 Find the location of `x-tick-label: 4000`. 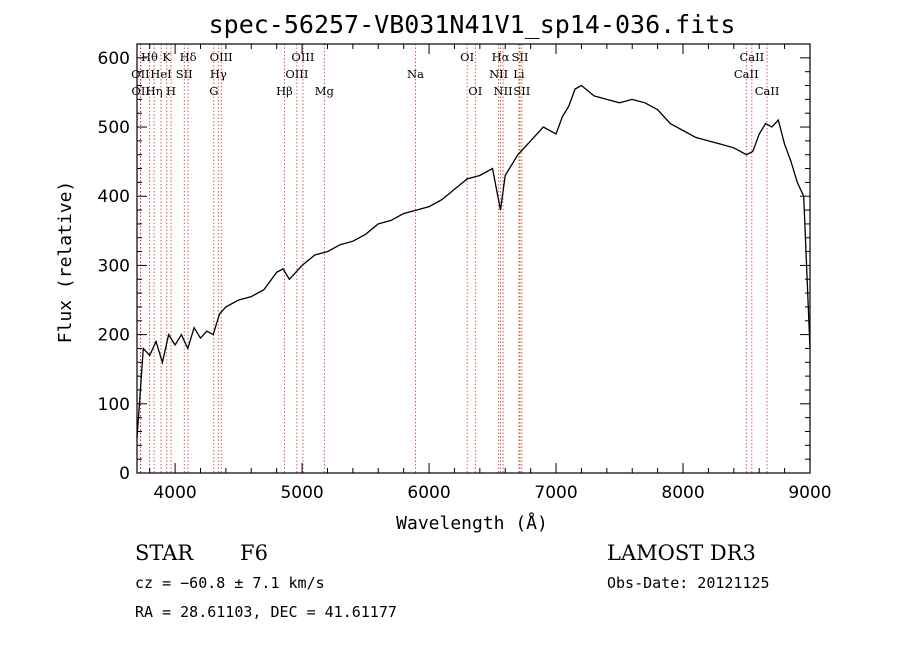

x-tick-label: 4000 is located at coordinates (174, 493).